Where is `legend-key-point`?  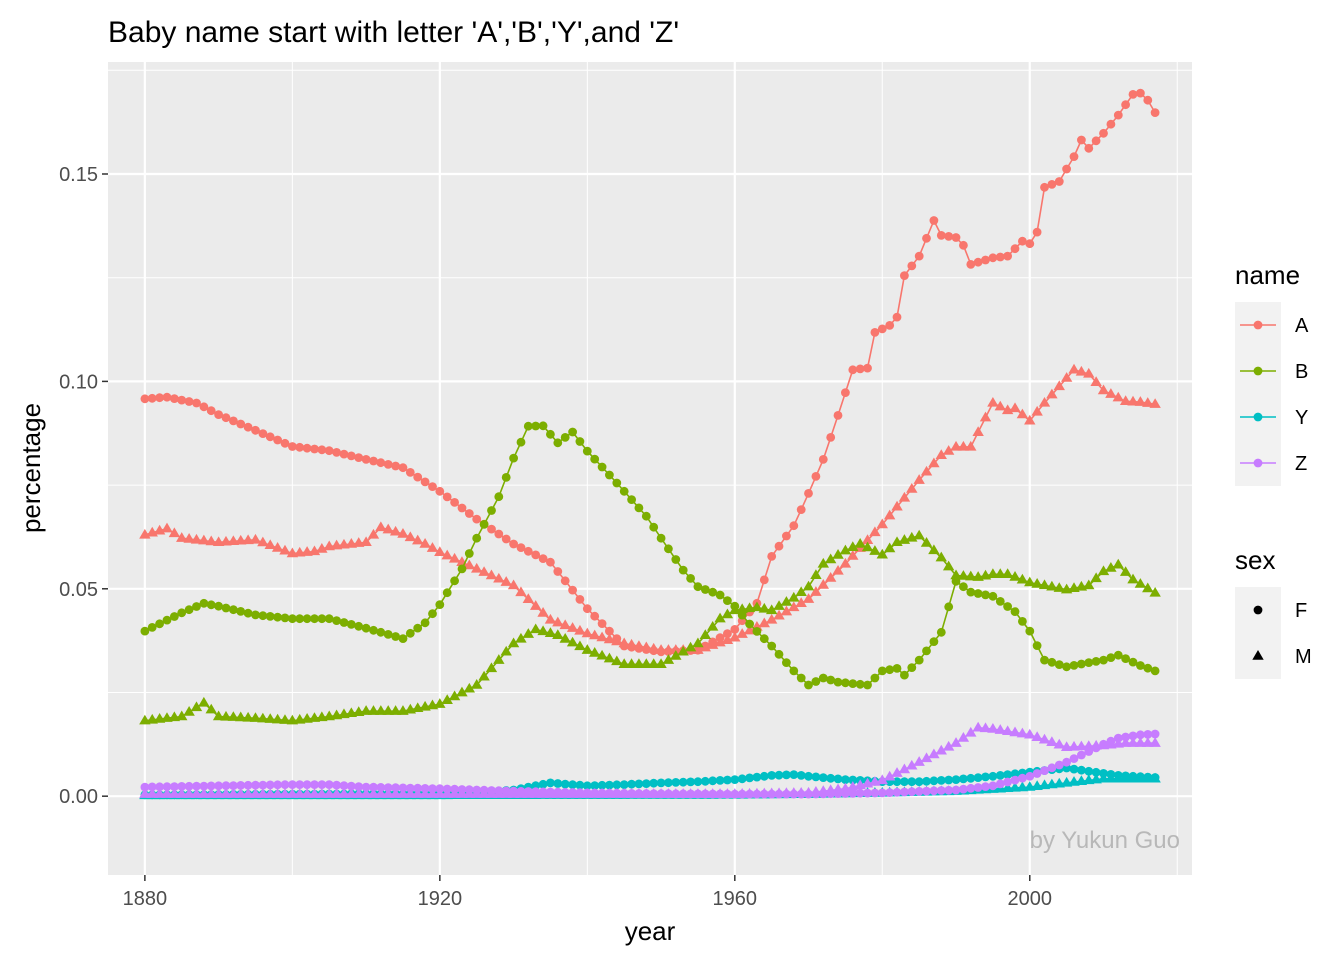
legend-key-point is located at coordinates (1258, 417).